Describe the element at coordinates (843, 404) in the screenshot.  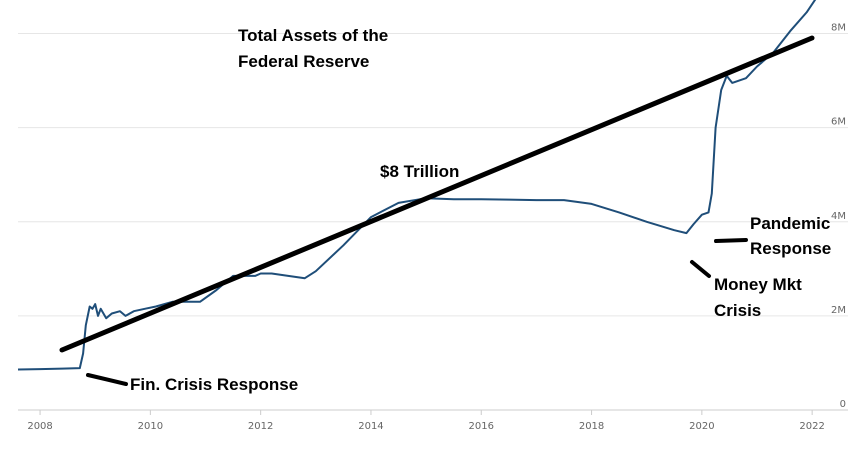
I see `y-tick-label-0: 0` at that location.